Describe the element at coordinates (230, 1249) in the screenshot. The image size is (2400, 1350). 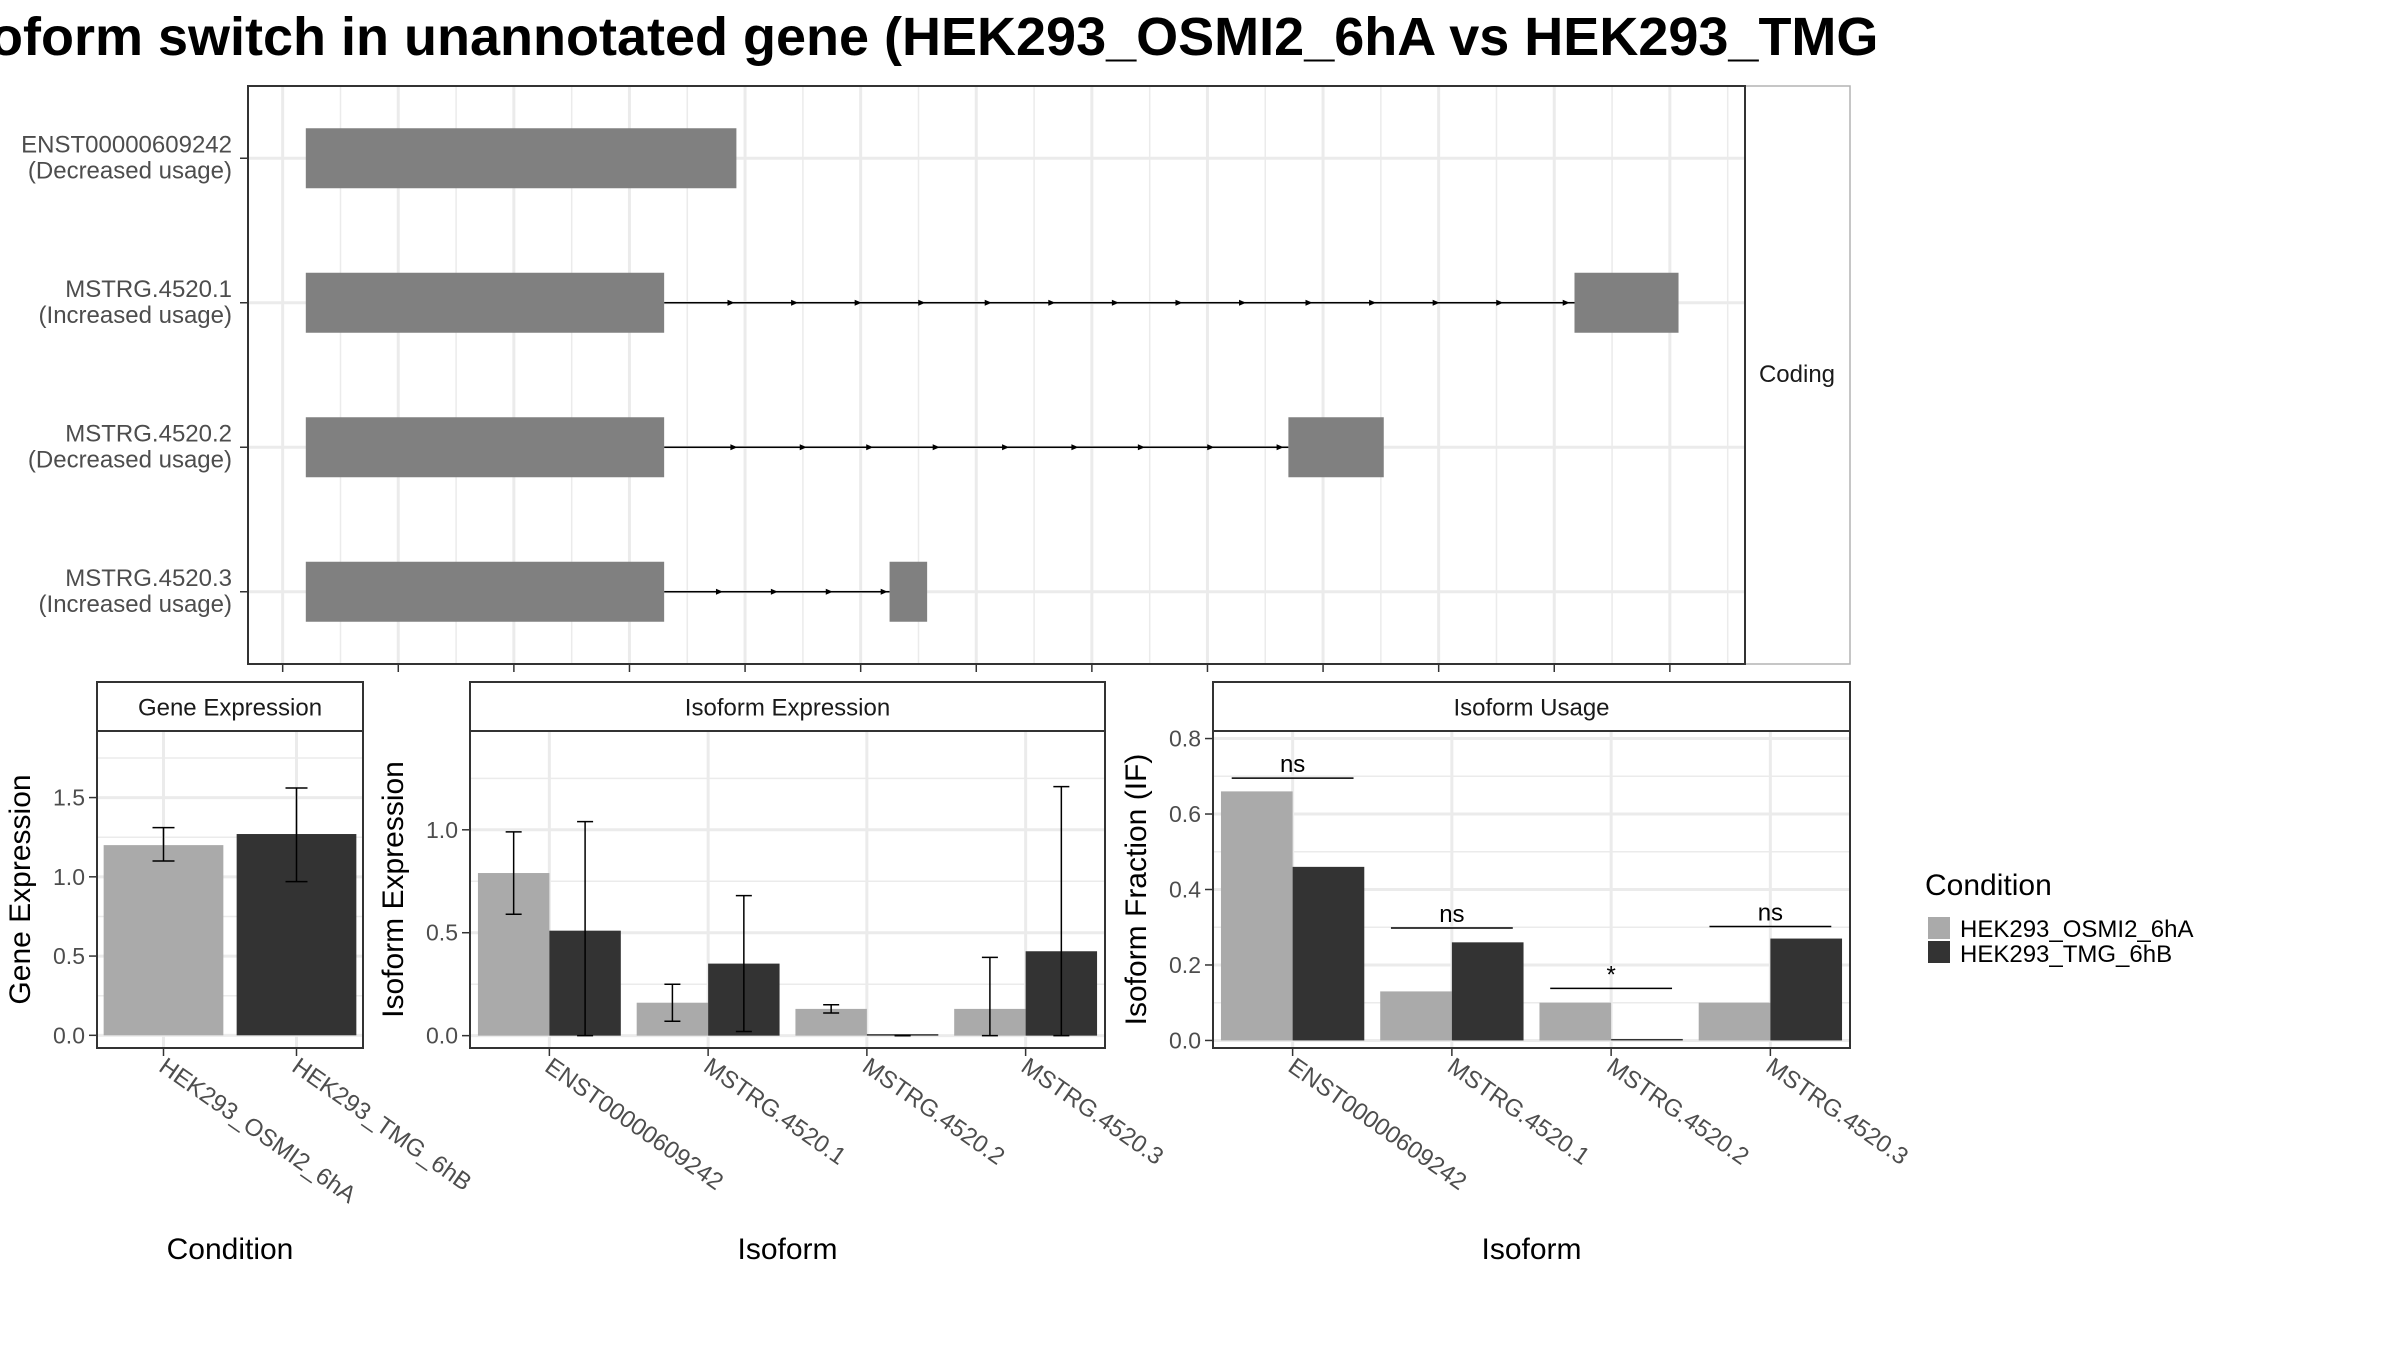
I see `x-axis-title: Condition` at that location.